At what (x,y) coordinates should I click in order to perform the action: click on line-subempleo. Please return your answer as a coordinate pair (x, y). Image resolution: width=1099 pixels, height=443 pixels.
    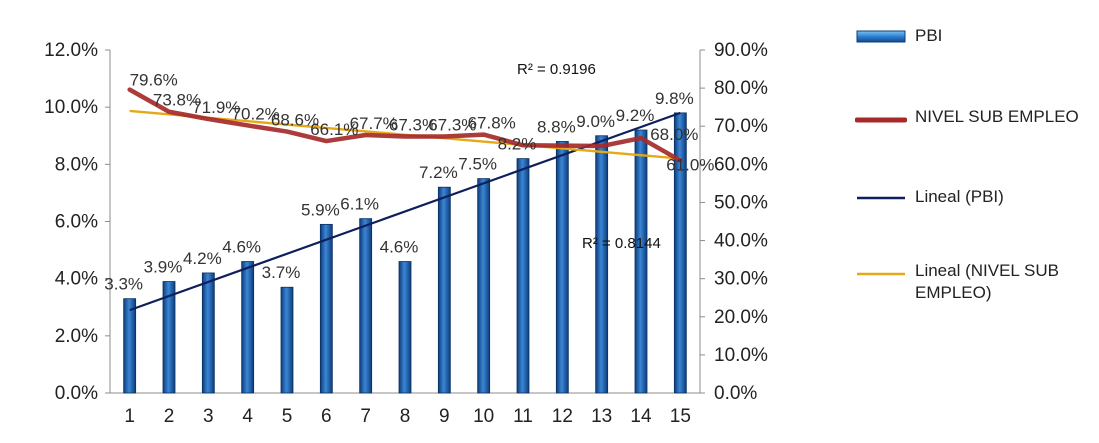
    Looking at the image, I should click on (405, 125).